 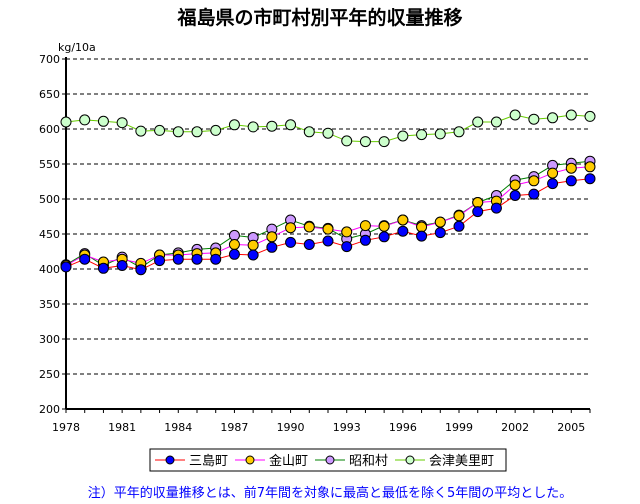 What do you see at coordinates (319, 17) in the screenshot?
I see `chart-title: 福島県の市町村別平年的収量推移` at bounding box center [319, 17].